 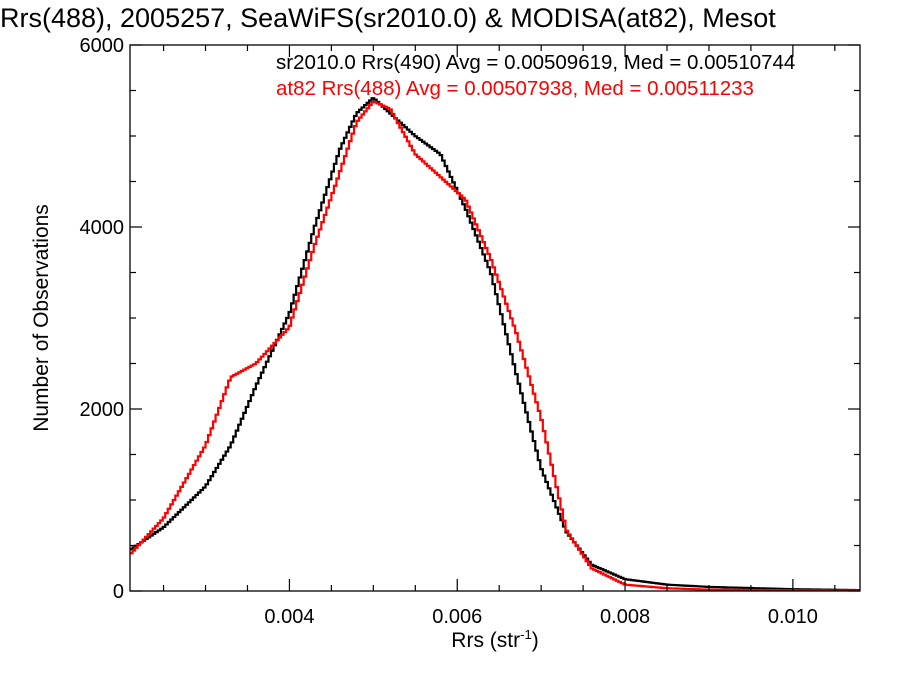 What do you see at coordinates (102, 410) in the screenshot?
I see `y-tick-label: 2000` at bounding box center [102, 410].